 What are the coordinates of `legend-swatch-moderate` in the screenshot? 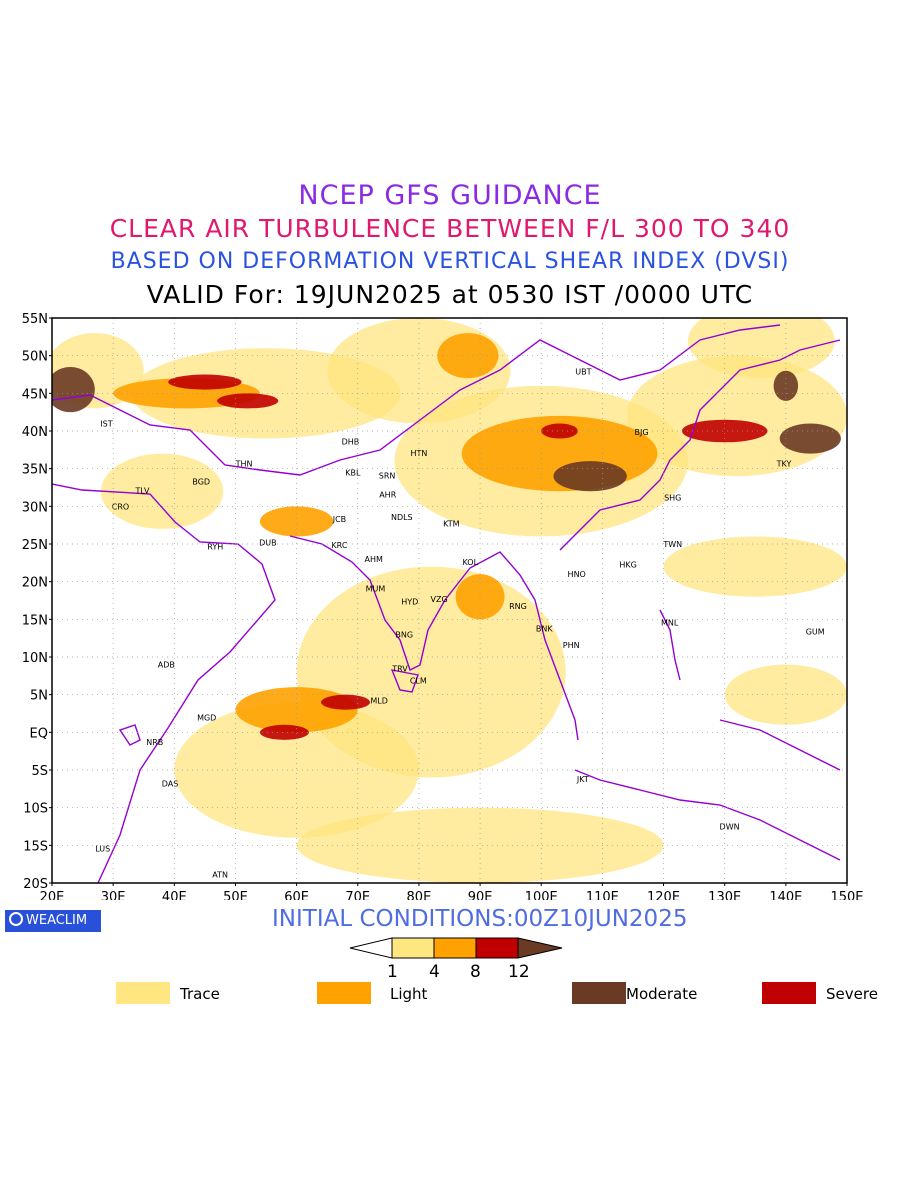 It's located at (599, 993).